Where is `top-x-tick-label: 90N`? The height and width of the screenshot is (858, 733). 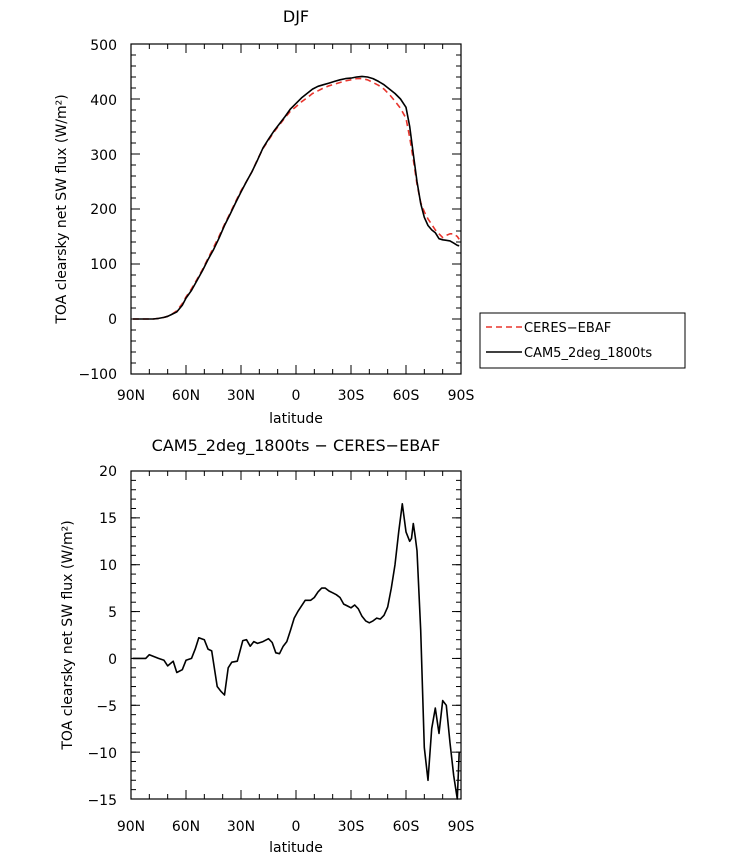
top-x-tick-label: 90N is located at coordinates (131, 396).